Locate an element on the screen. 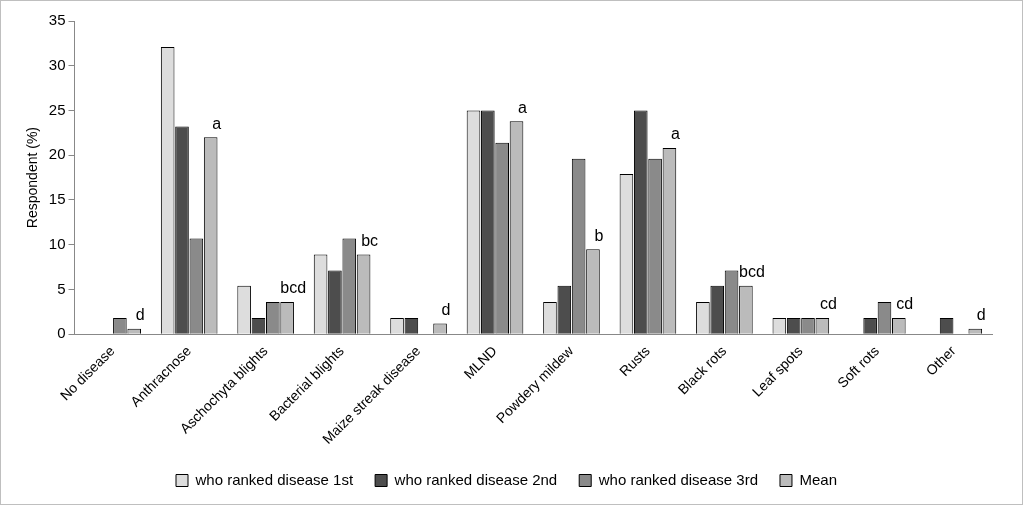 This screenshot has width=1023, height=505. legend-label: Mean is located at coordinates (818, 479).